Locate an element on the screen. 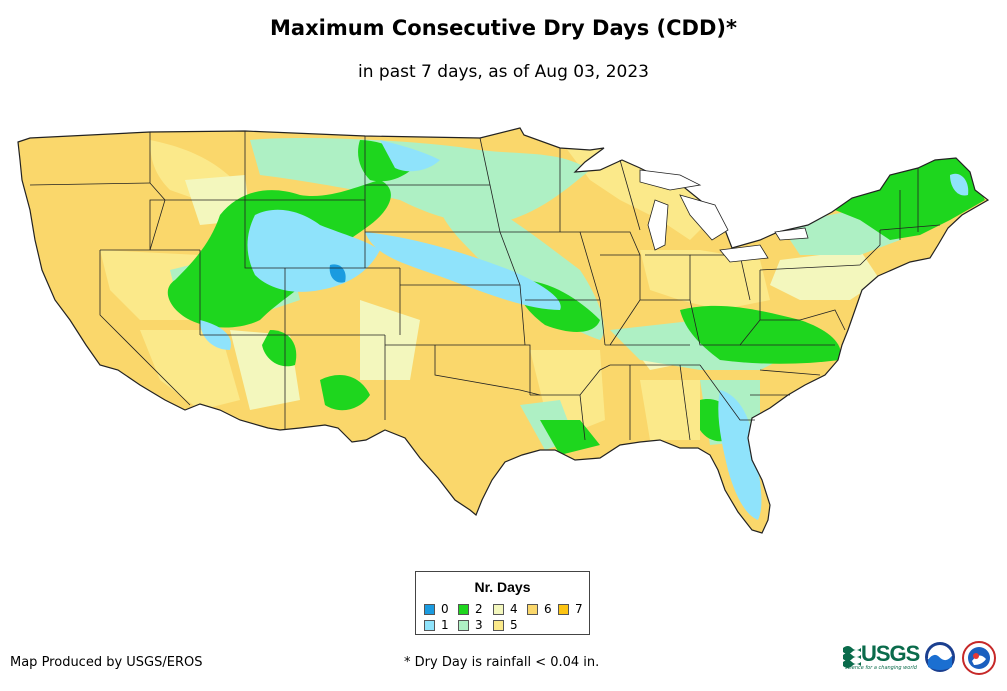 This screenshot has height=691, width=1007. map-title: Maximum Consecutive Dry Days (CDD)* is located at coordinates (503, 28).